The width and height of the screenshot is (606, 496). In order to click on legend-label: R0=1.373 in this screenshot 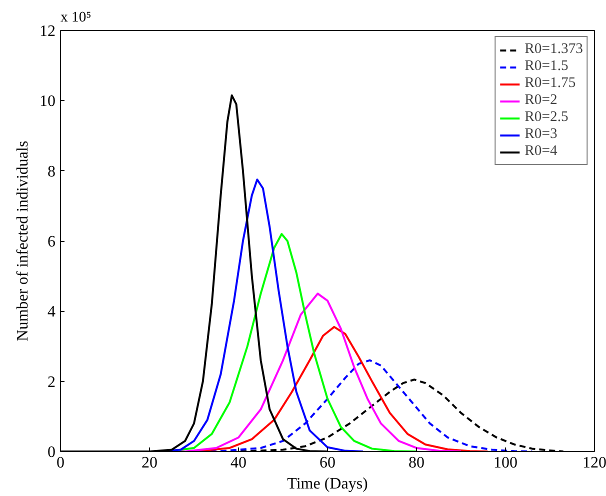, I will do `click(553, 49)`.